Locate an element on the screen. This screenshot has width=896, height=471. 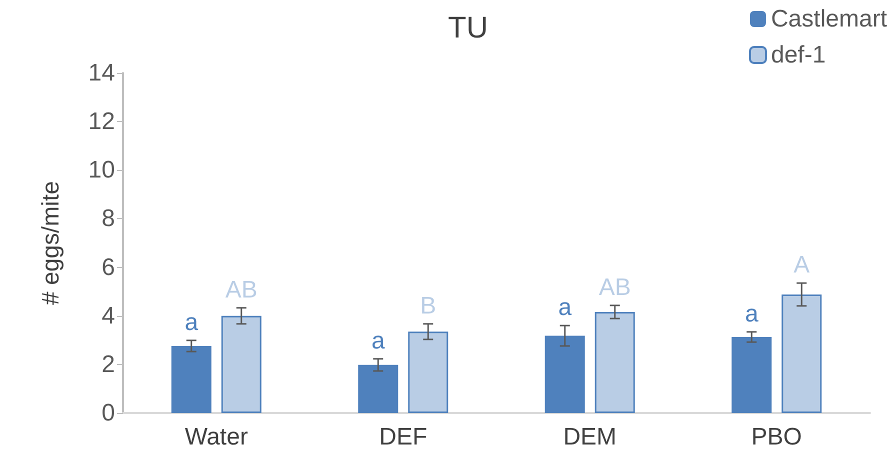
x-tick-label: DEM is located at coordinates (590, 437).